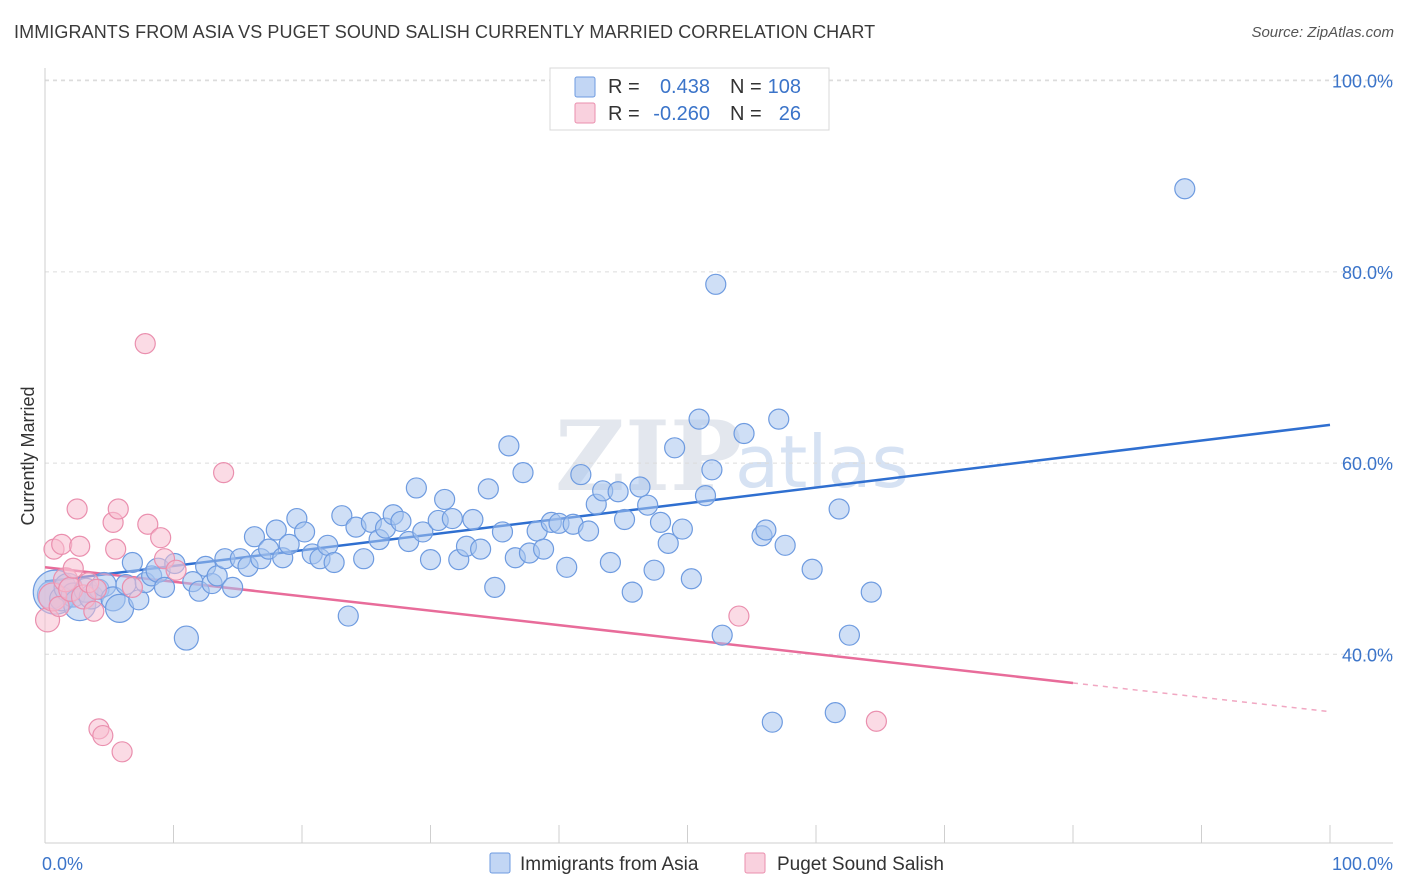 The height and width of the screenshot is (892, 1406). What do you see at coordinates (1362, 82) in the screenshot?
I see `y-tick-label: 100.0%` at bounding box center [1362, 82].